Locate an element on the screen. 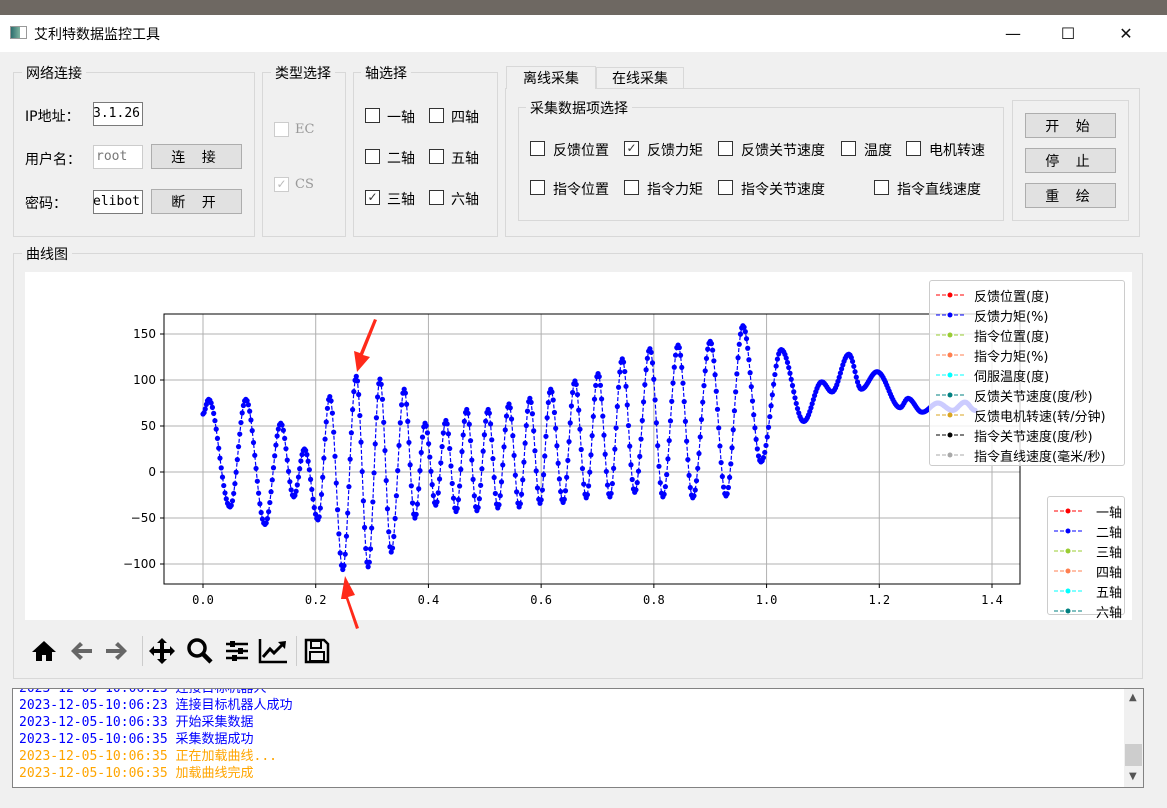 The image size is (1167, 808). zoom-icon is located at coordinates (200, 651).